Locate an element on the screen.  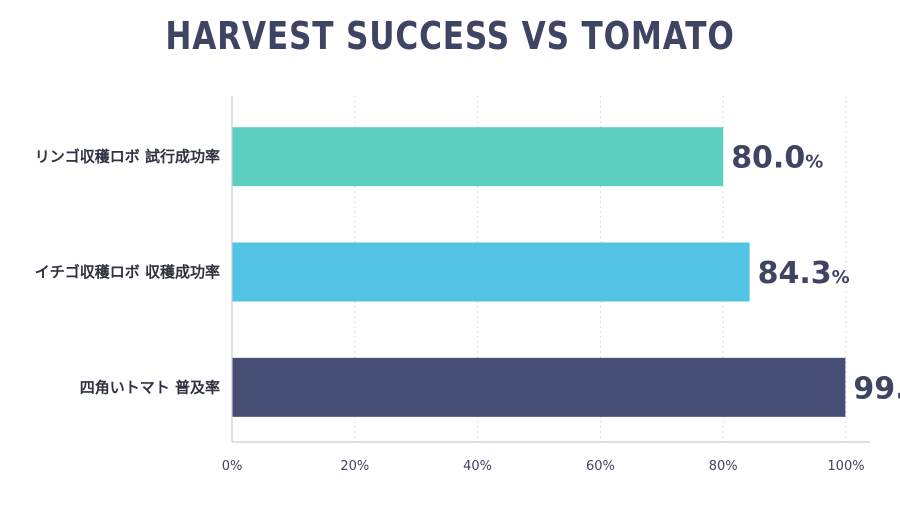
x-tick-label: 100% is located at coordinates (845, 466).